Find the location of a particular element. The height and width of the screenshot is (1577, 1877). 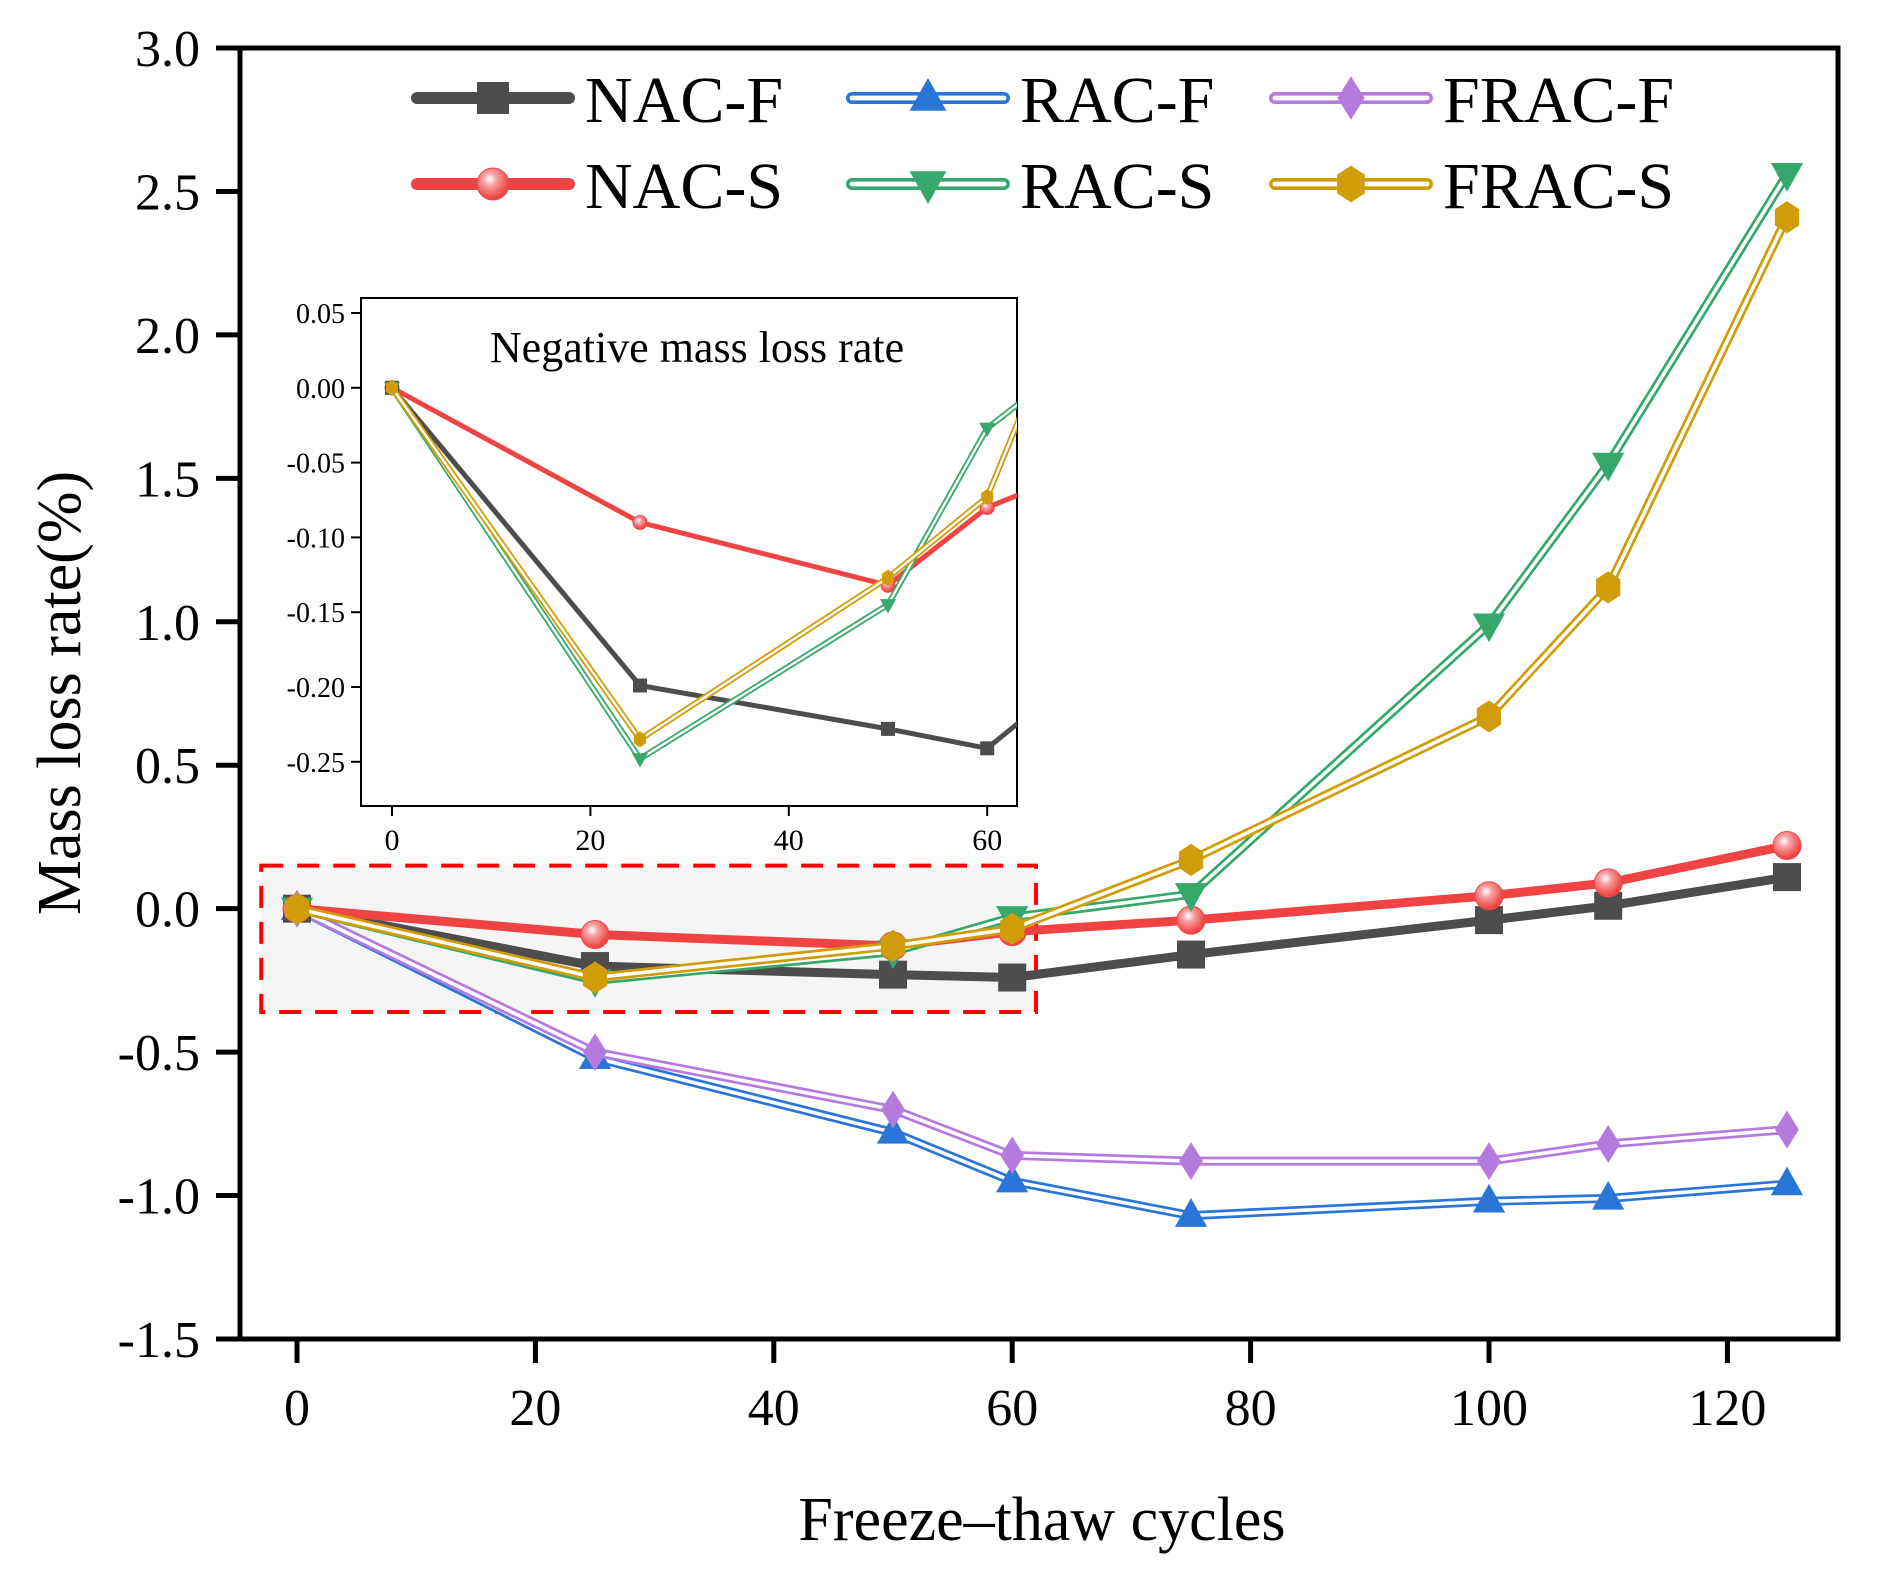

inset-series-frac-s is located at coordinates (701, 563).